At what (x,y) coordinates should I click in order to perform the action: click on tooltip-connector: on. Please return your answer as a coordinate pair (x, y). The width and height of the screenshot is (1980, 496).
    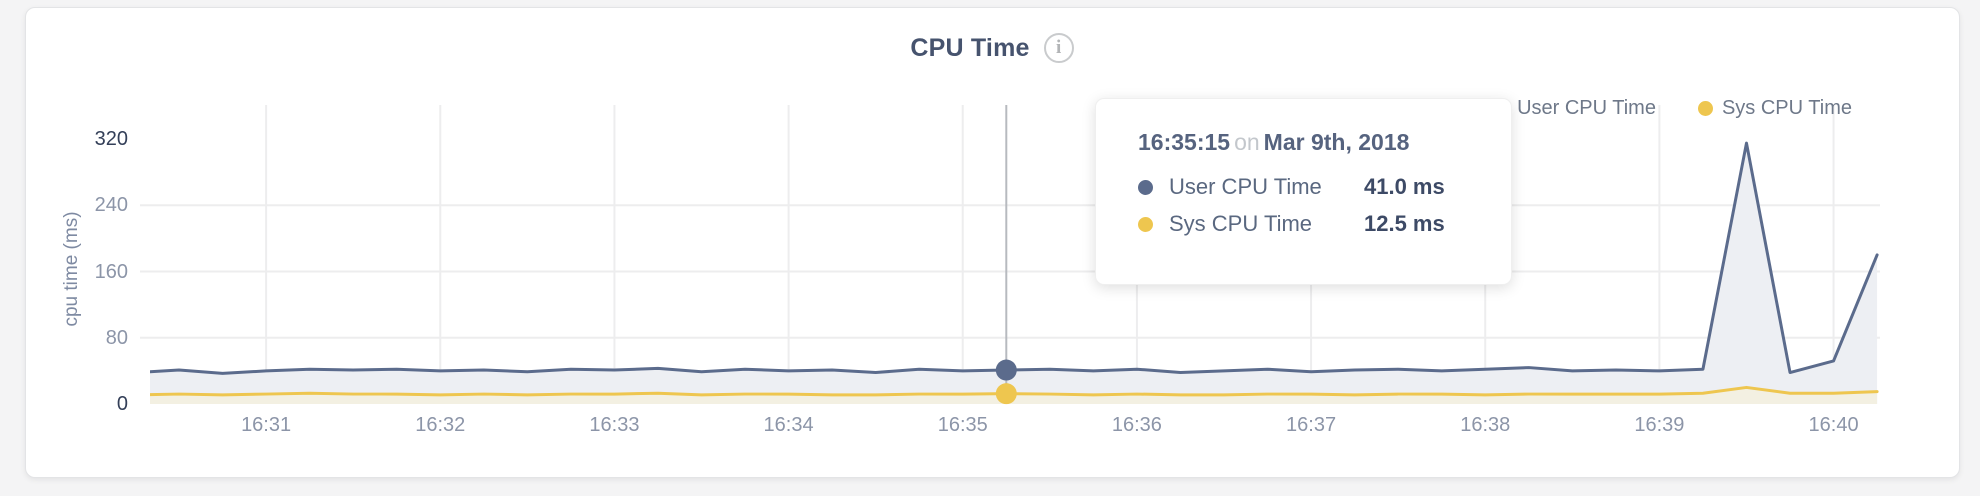
    Looking at the image, I should click on (1247, 142).